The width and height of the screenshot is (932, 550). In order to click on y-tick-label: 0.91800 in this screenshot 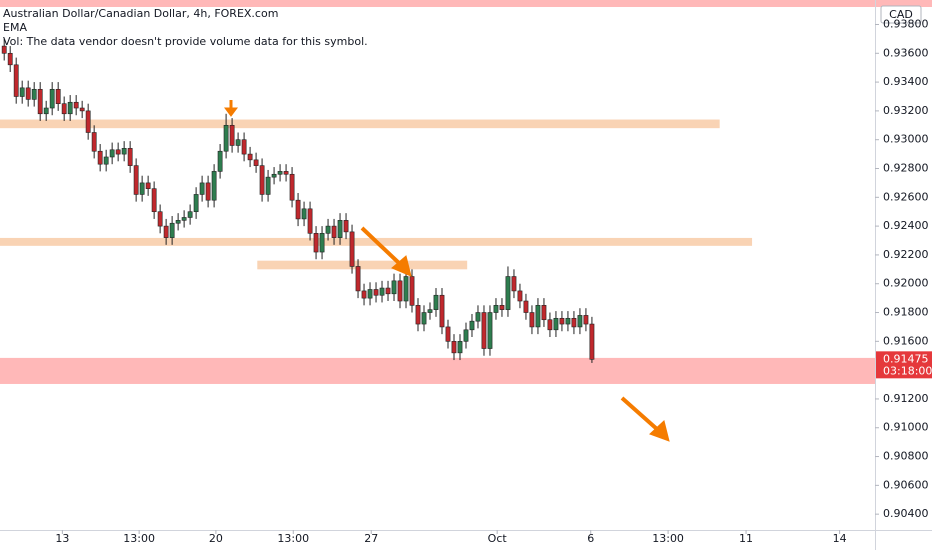, I will do `click(906, 312)`.